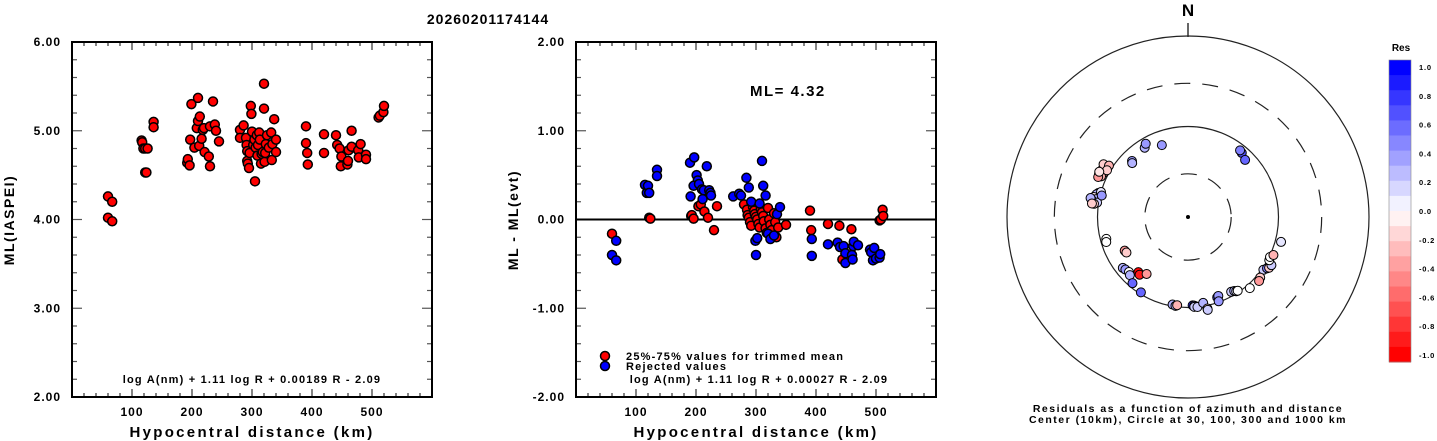 This screenshot has width=1437, height=441. Describe the element at coordinates (131, 412) in the screenshot. I see `ml-plot-xtick-label: 100` at that location.